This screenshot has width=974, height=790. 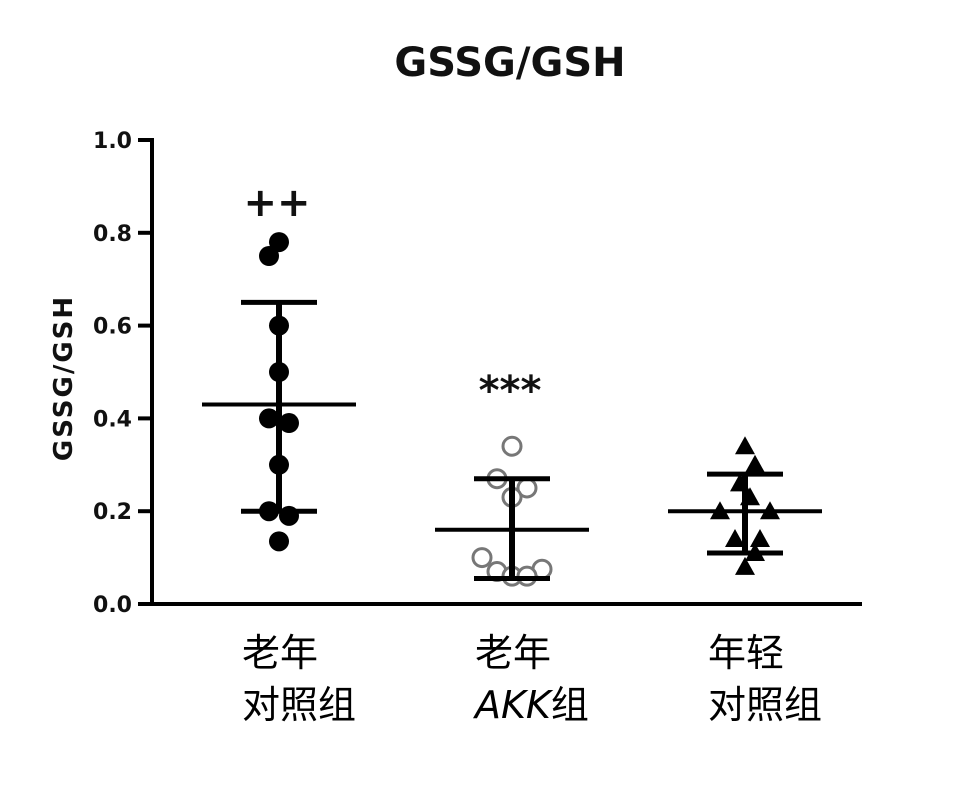 What do you see at coordinates (279, 366) in the screenshot?
I see `group-1: ++` at bounding box center [279, 366].